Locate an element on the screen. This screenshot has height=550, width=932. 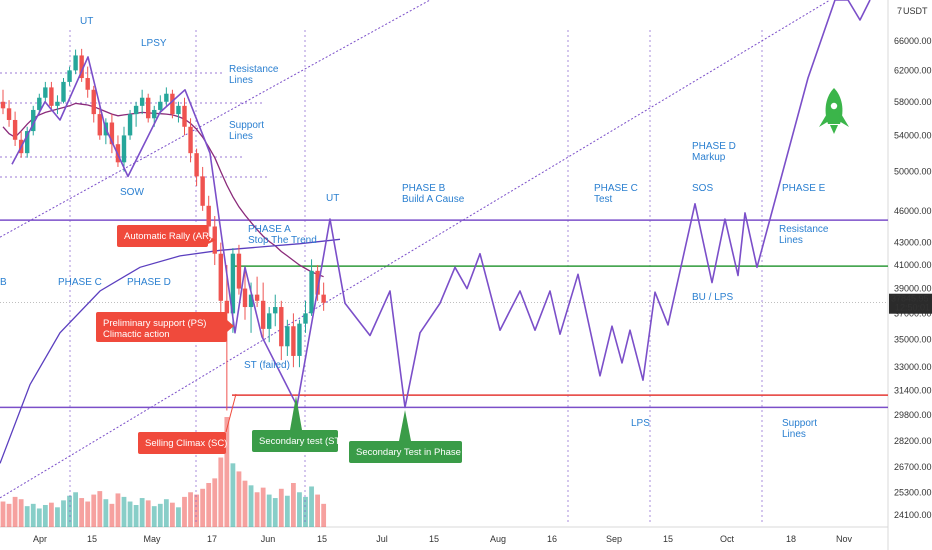
x-tick-6: Jul is located at coordinates (382, 539).